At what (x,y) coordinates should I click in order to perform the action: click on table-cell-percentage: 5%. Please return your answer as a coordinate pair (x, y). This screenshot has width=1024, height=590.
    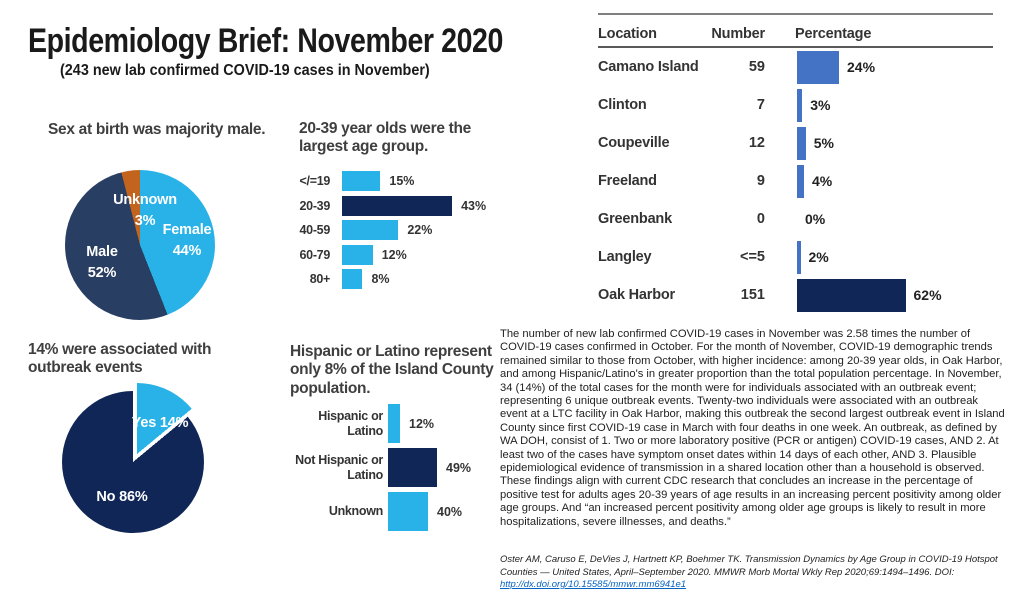
    Looking at the image, I should click on (815, 143).